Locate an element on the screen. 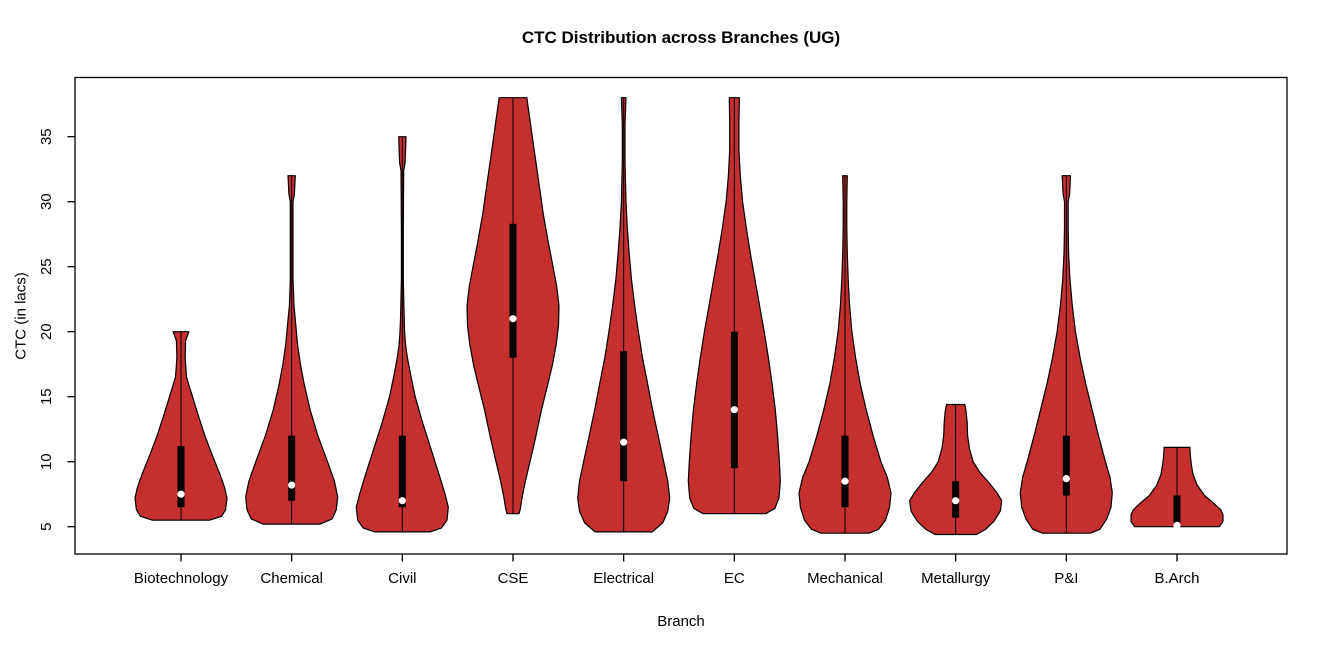 Image resolution: width=1327 pixels, height=653 pixels. x-axis-title: Branch is located at coordinates (681, 621).